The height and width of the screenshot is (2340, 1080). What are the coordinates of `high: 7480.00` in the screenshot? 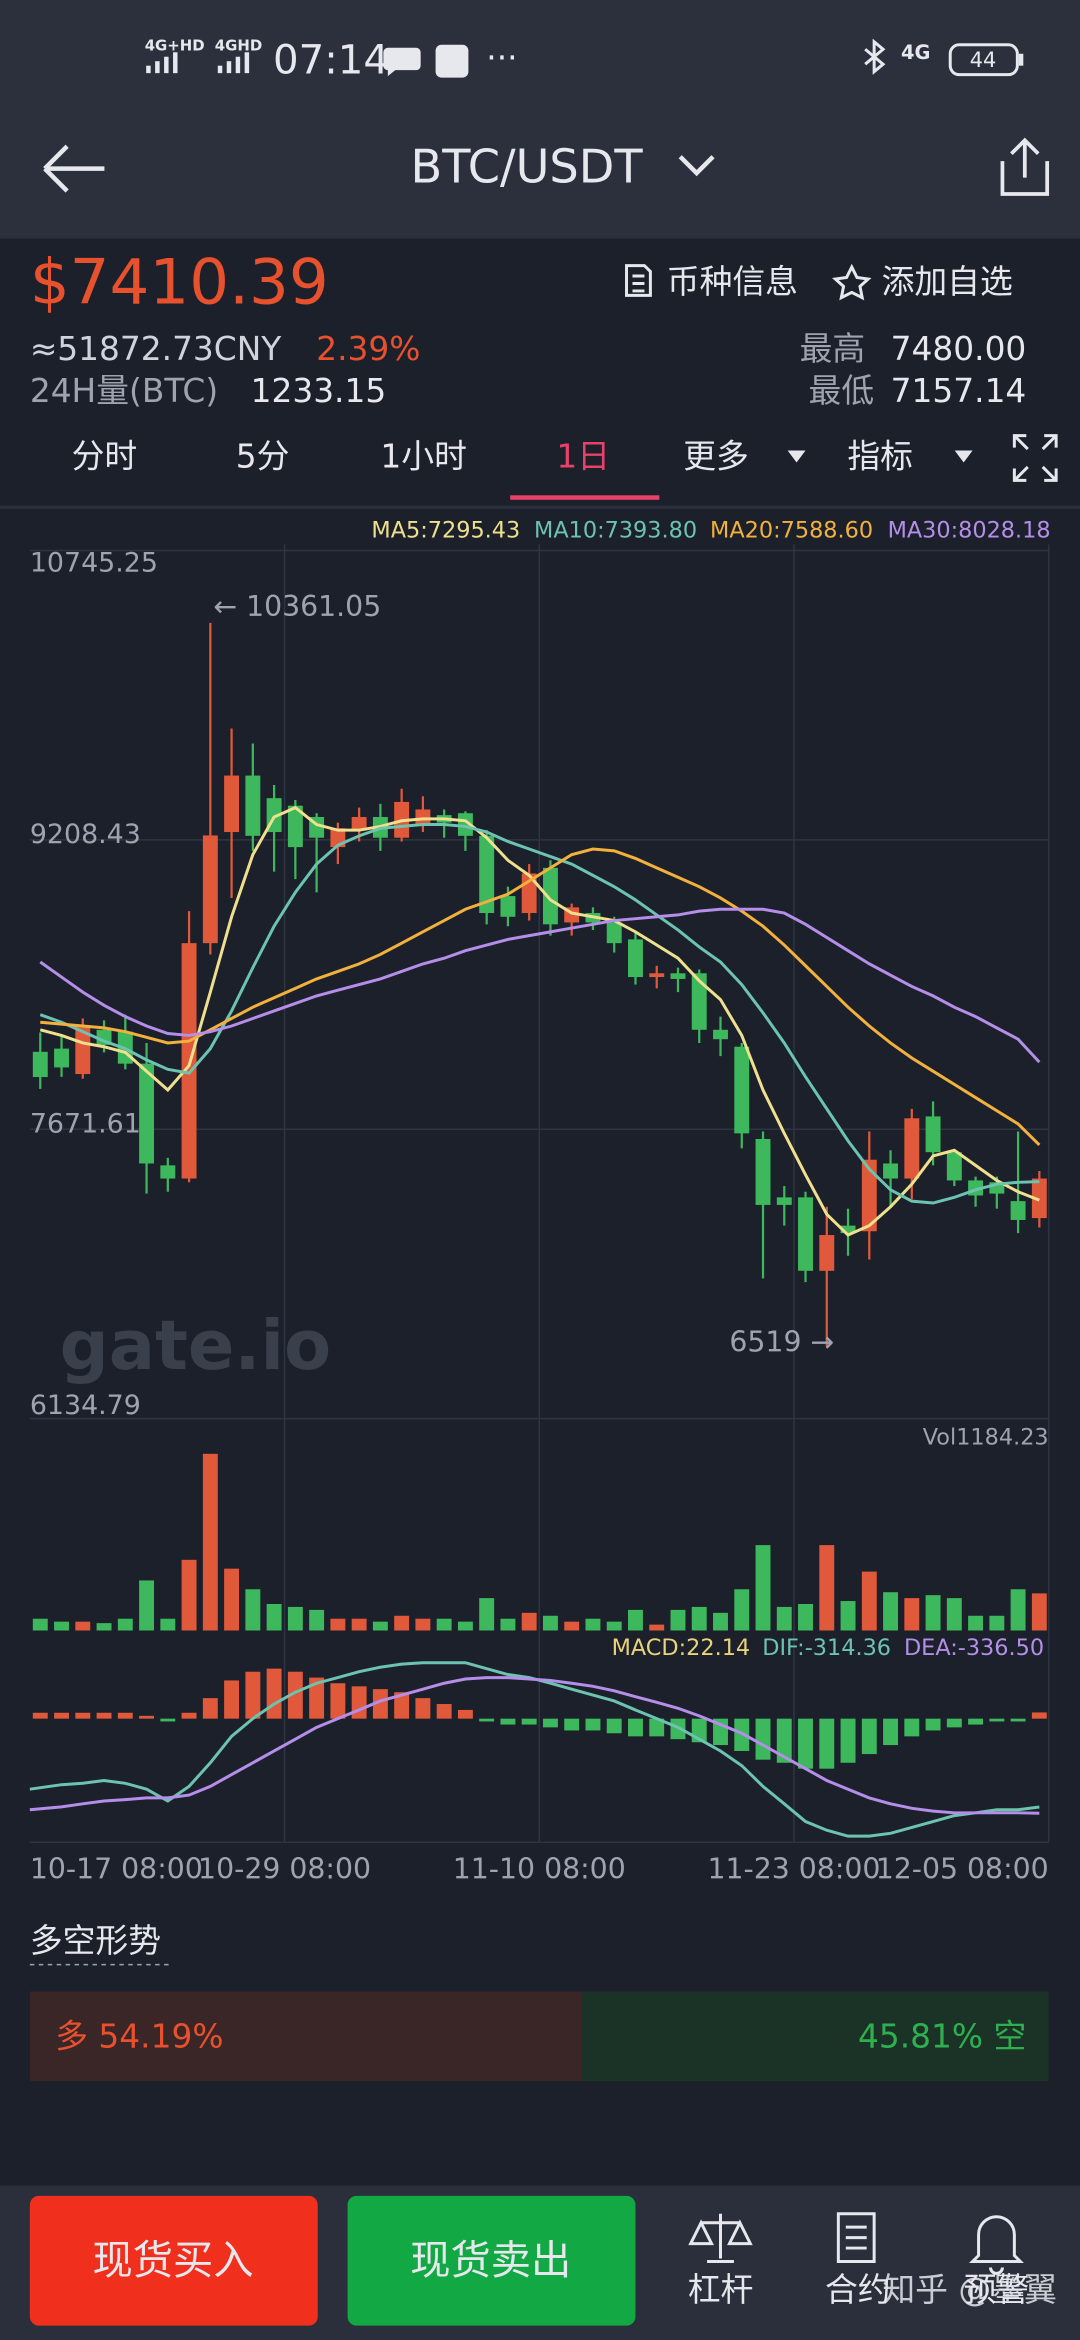 It's located at (959, 349).